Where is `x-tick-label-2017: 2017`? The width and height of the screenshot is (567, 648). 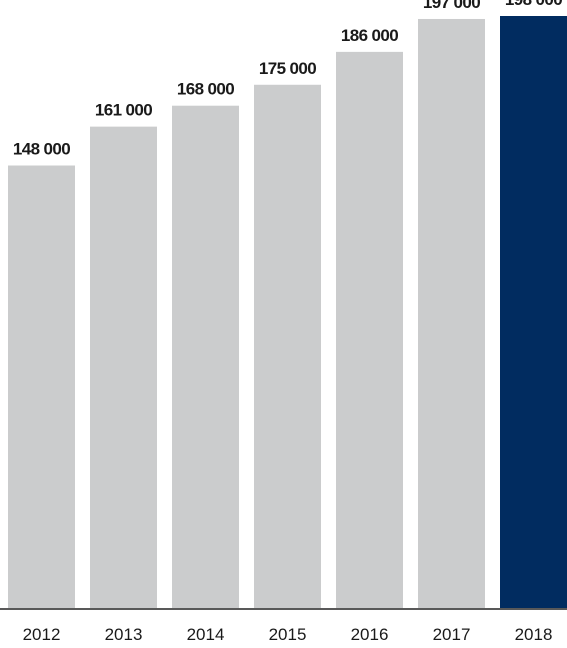 x-tick-label-2017: 2017 is located at coordinates (452, 634).